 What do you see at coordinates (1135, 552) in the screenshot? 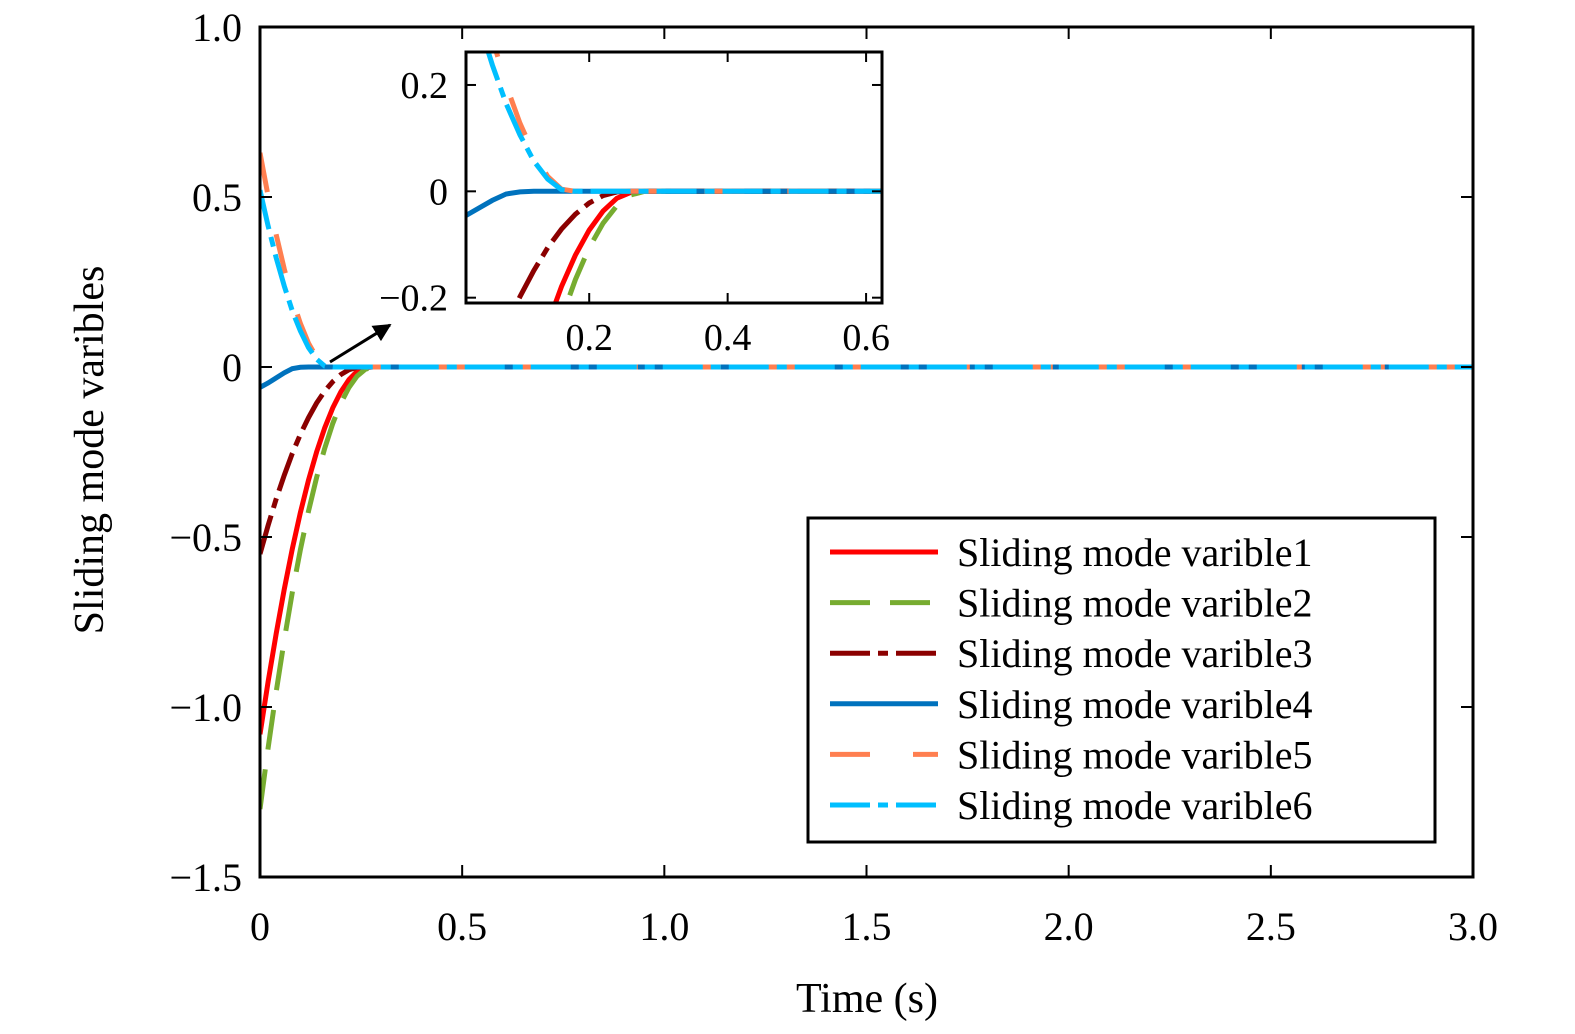
I see `legend-label: Sliding mode varible1` at bounding box center [1135, 552].